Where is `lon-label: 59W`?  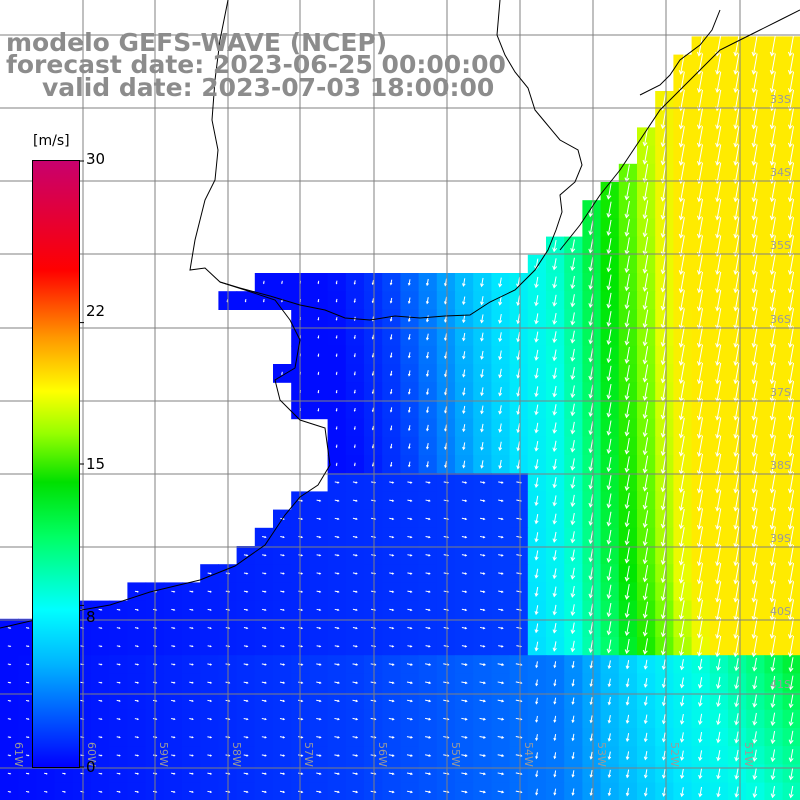 lon-label: 59W is located at coordinates (163, 754).